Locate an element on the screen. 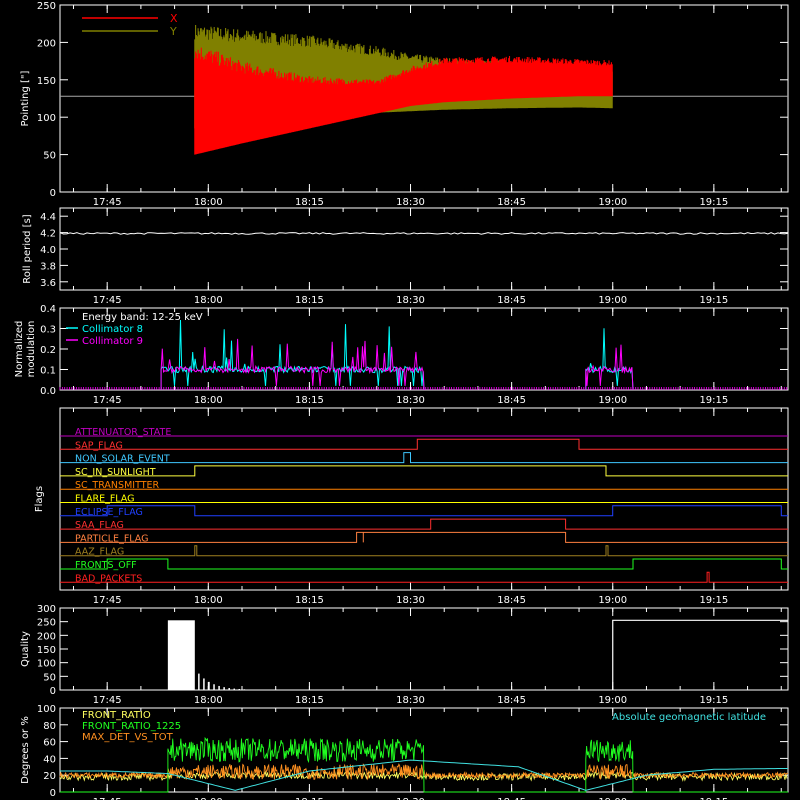  roll-frame is located at coordinates (424, 249).